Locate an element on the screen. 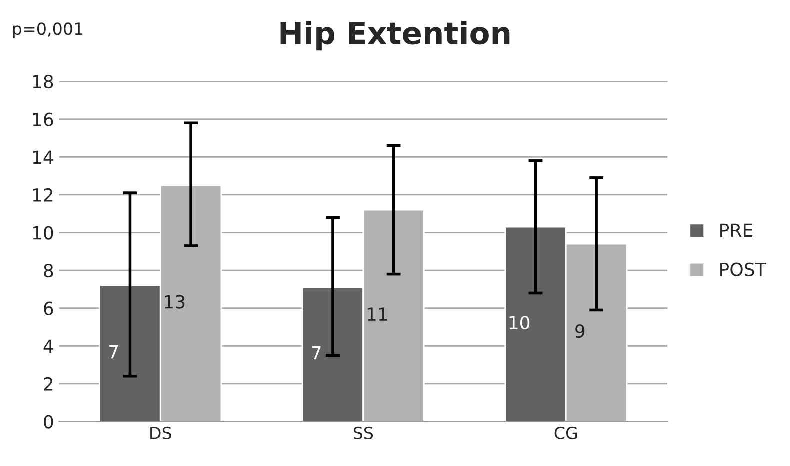 Image resolution: width=790 pixels, height=466 pixels. y-tick-label: 10 is located at coordinates (43, 233).